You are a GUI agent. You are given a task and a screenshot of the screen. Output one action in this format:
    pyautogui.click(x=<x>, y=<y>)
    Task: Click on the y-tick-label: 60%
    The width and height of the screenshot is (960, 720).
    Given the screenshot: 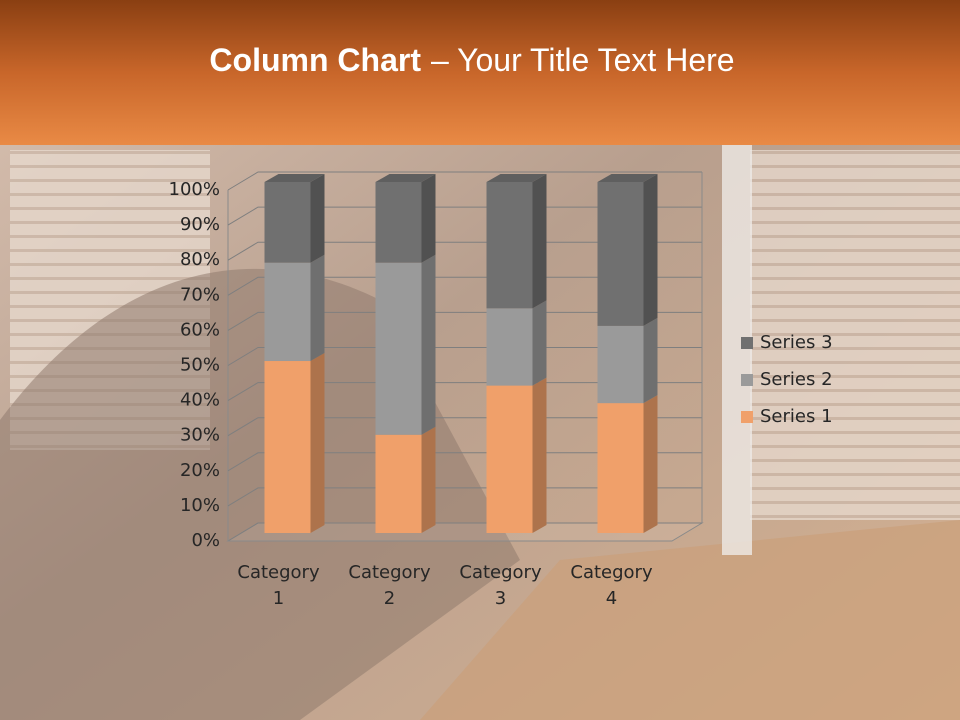 What is the action you would take?
    pyautogui.click(x=200, y=329)
    